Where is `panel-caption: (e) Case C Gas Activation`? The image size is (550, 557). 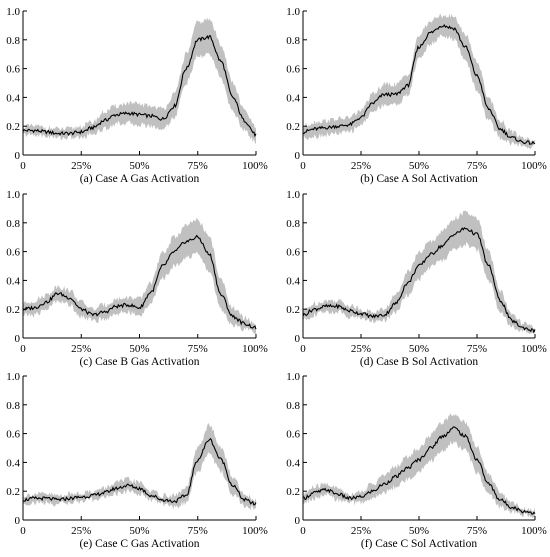 panel-caption: (e) Case C Gas Activation is located at coordinates (139, 544).